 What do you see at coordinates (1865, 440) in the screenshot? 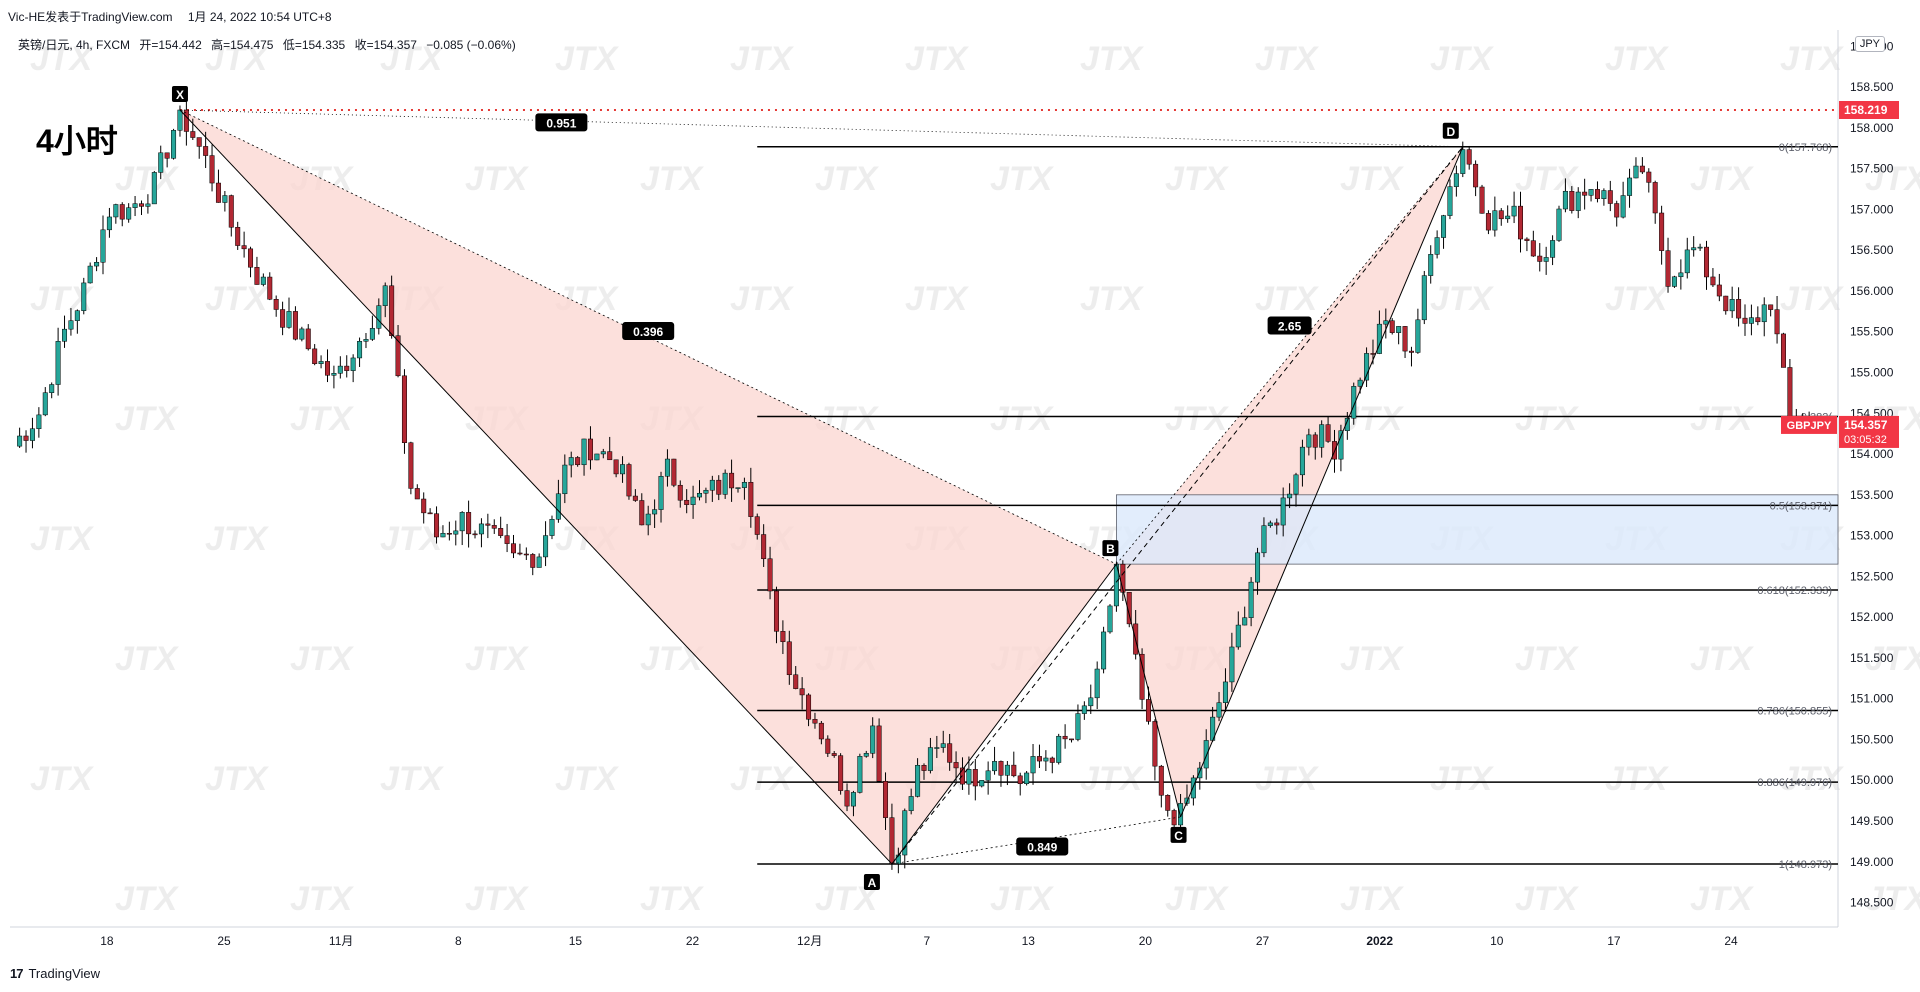
I see `bar-countdown: 03:05:32` at bounding box center [1865, 440].